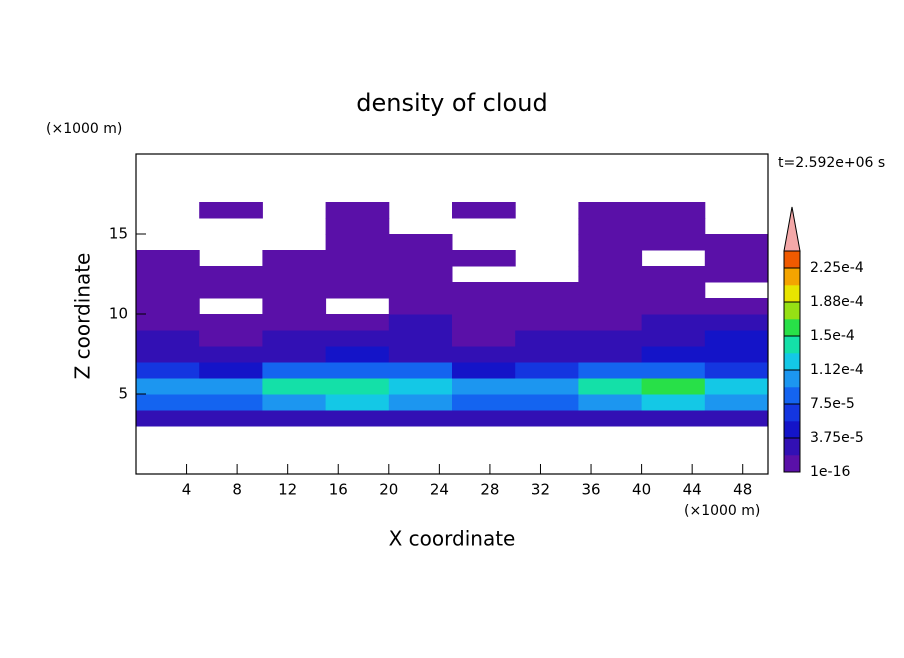  Describe the element at coordinates (439, 490) in the screenshot. I see `x-tick-label: 24` at that location.